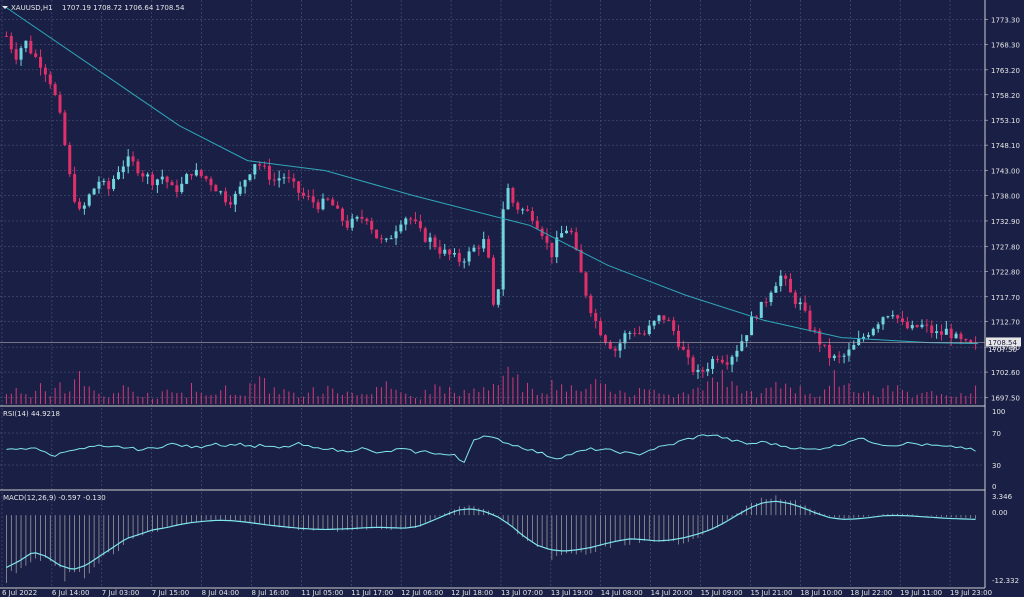 The image size is (1024, 597). What do you see at coordinates (722, 593) in the screenshot?
I see `time-tick-label: 15 Jul 09:00` at bounding box center [722, 593].